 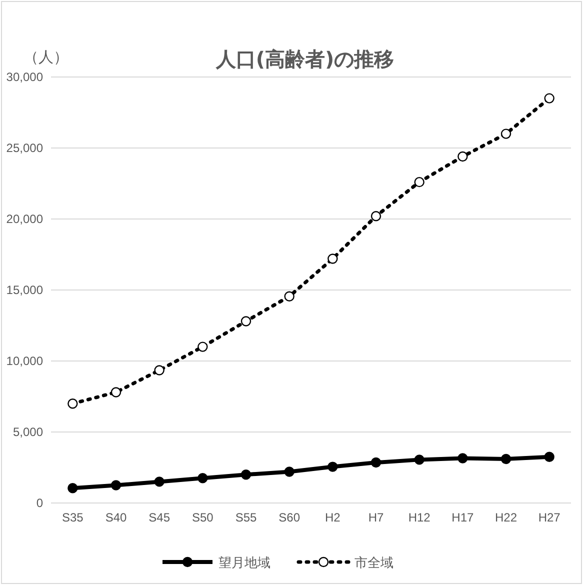 What do you see at coordinates (25, 77) in the screenshot?
I see `y-tick-label: 30,000` at bounding box center [25, 77].